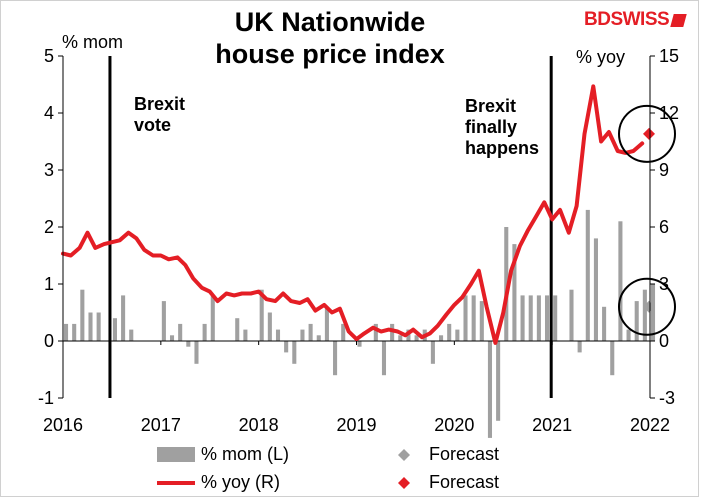 Image resolution: width=701 pixels, height=499 pixels. I want to click on left-axis-unit: % mom, so click(93, 42).